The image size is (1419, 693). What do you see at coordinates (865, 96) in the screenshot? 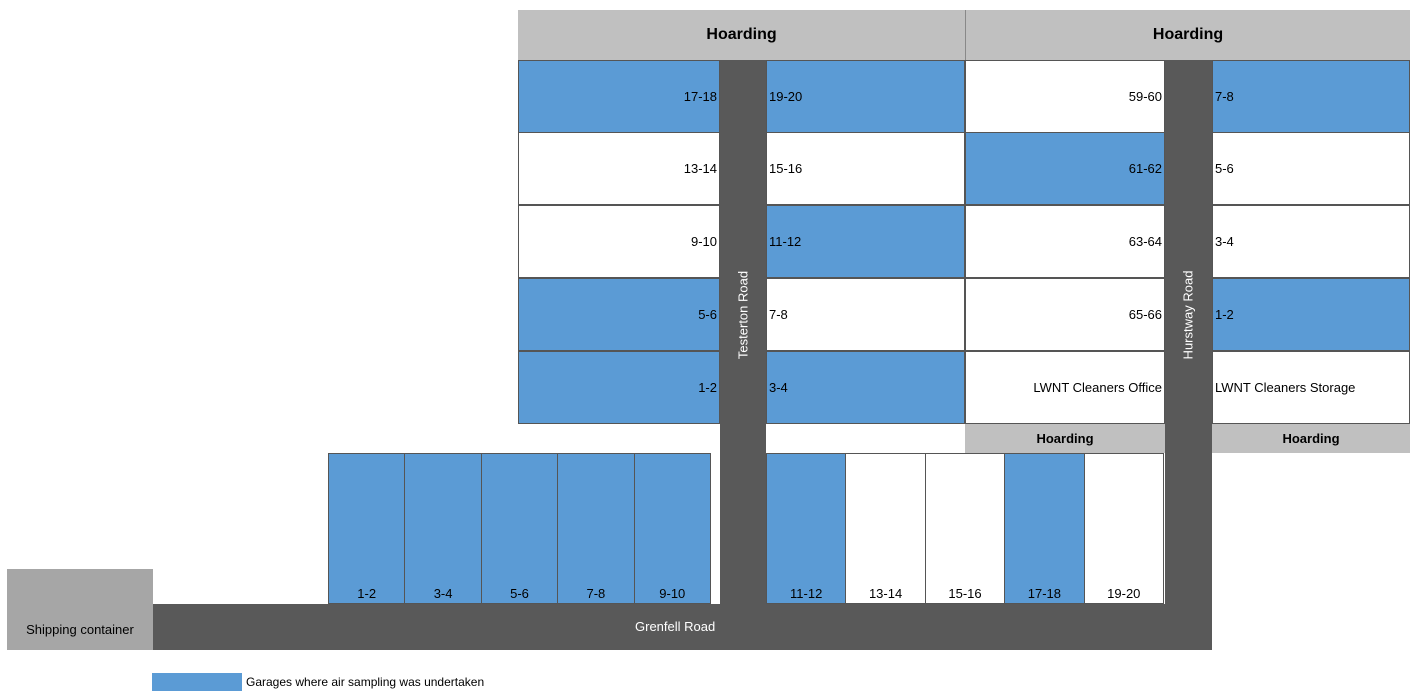
I see `garage-testerton-east-1: 19-20` at bounding box center [865, 96].